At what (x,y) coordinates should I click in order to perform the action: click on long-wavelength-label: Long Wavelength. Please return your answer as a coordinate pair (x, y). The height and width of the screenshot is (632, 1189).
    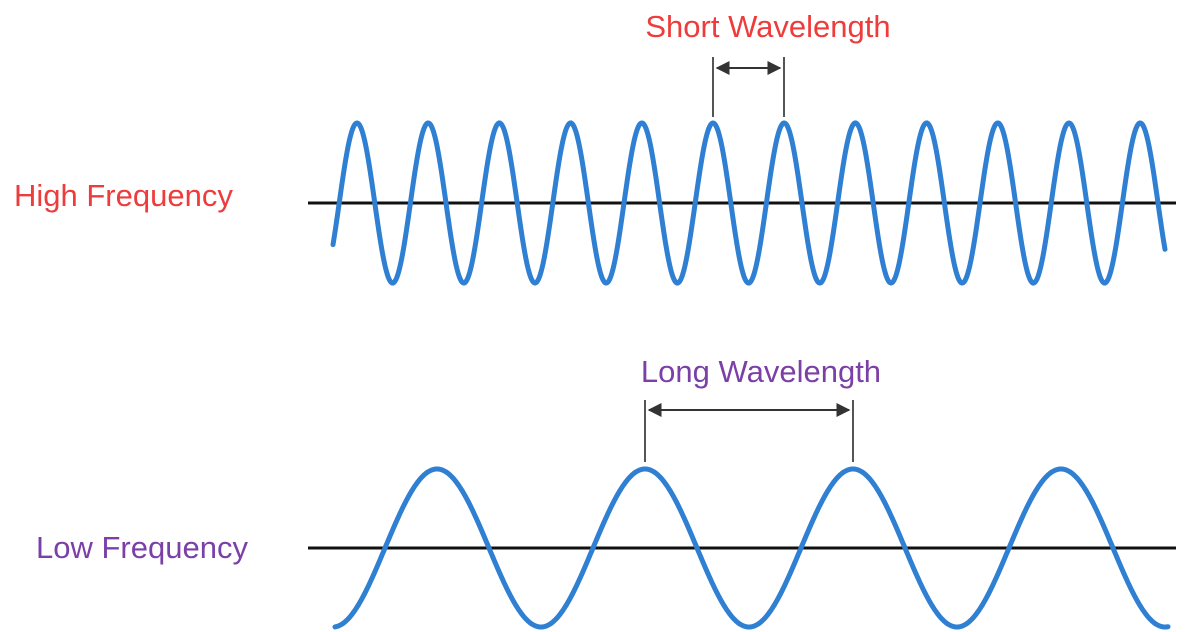
    Looking at the image, I should click on (761, 371).